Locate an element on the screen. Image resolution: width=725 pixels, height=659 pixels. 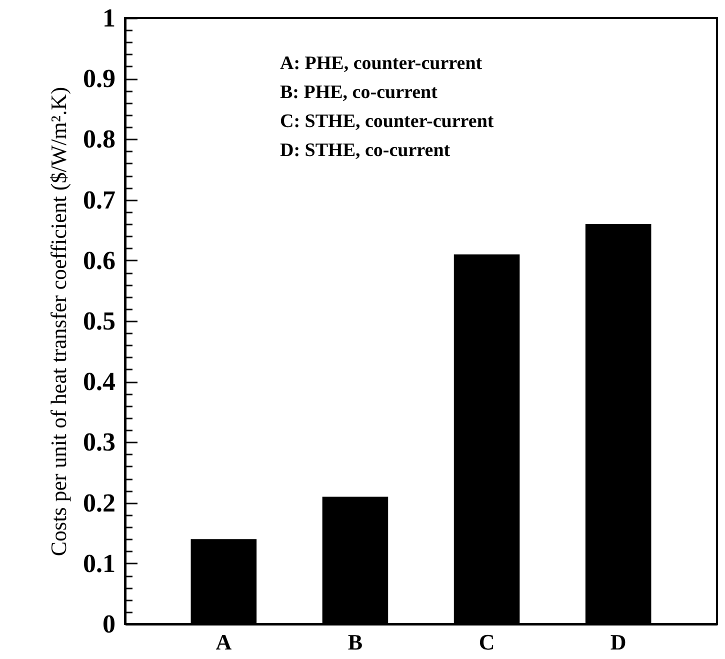
y-tick-label: 1 is located at coordinates (109, 18).